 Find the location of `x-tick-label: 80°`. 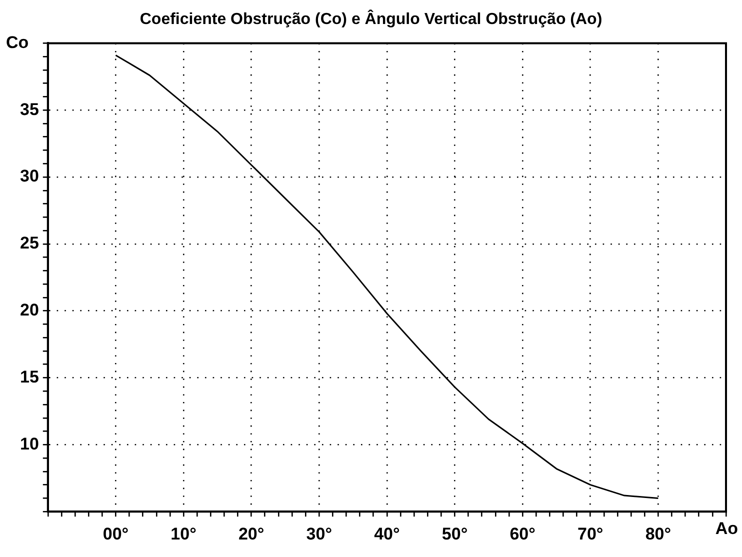

x-tick-label: 80° is located at coordinates (658, 534).